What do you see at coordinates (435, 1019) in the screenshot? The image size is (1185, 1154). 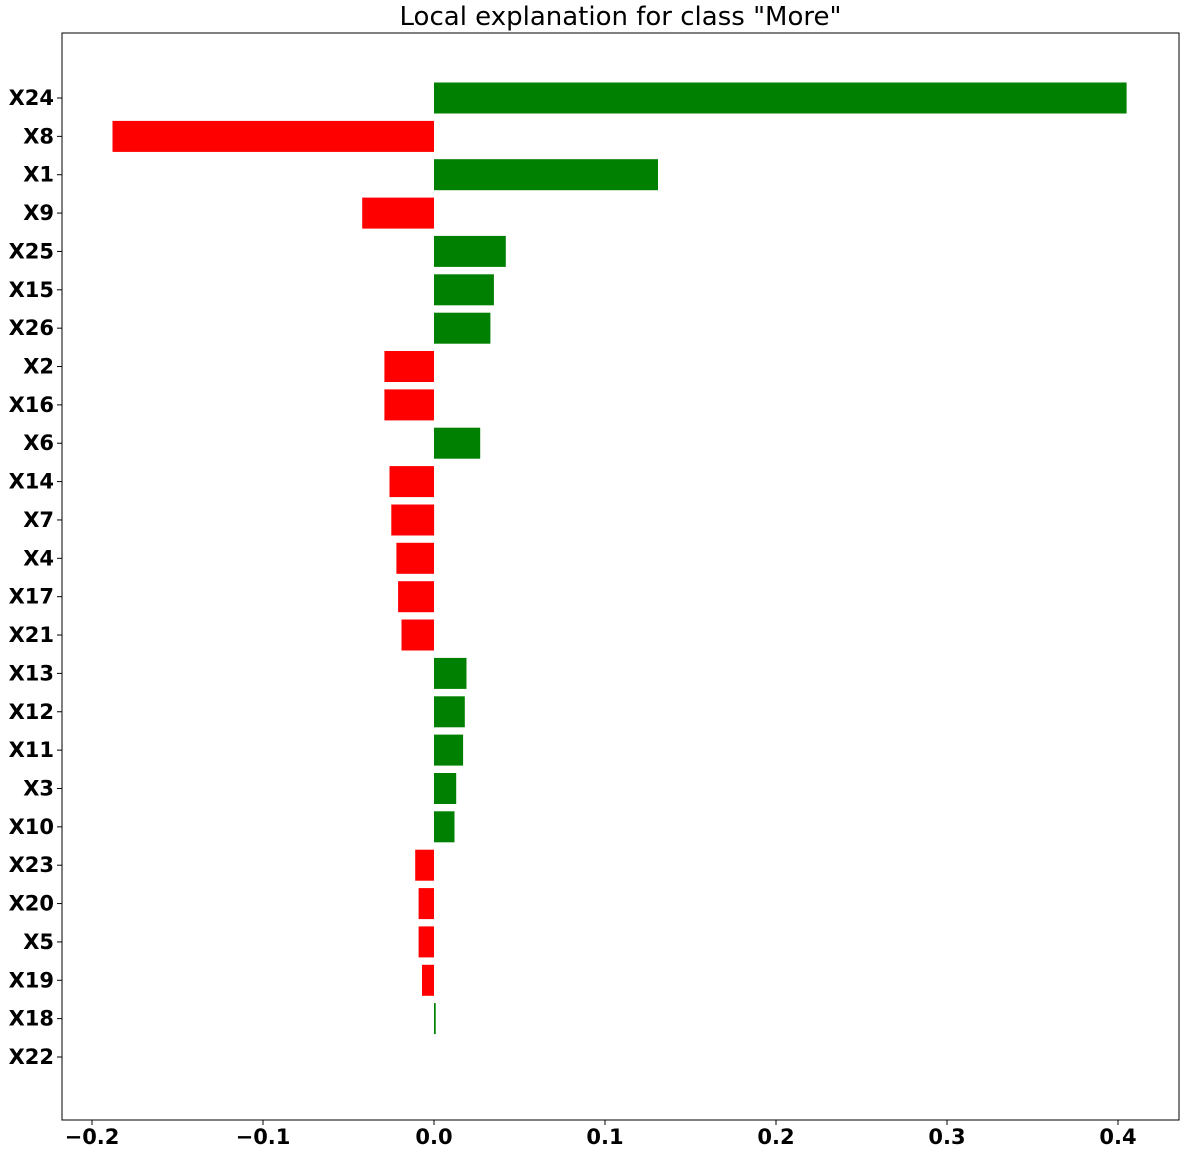 I see `bar-x18` at bounding box center [435, 1019].